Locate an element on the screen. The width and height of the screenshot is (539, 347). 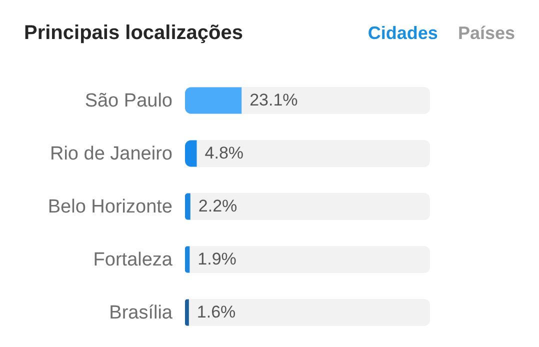
text: Países is located at coordinates (486, 33).